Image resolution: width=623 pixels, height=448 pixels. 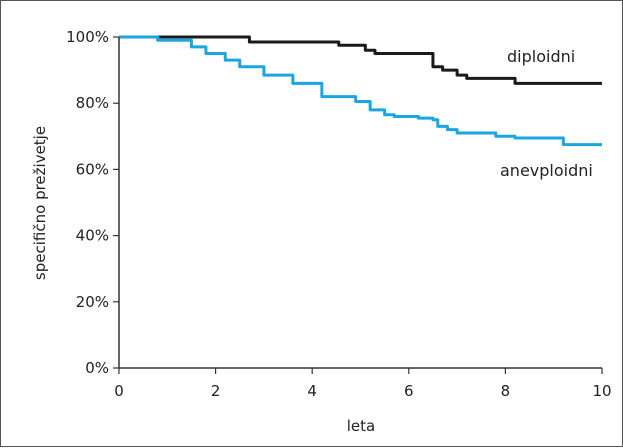 I want to click on series-label-anevploidni: anevploidni, so click(x=546, y=170).